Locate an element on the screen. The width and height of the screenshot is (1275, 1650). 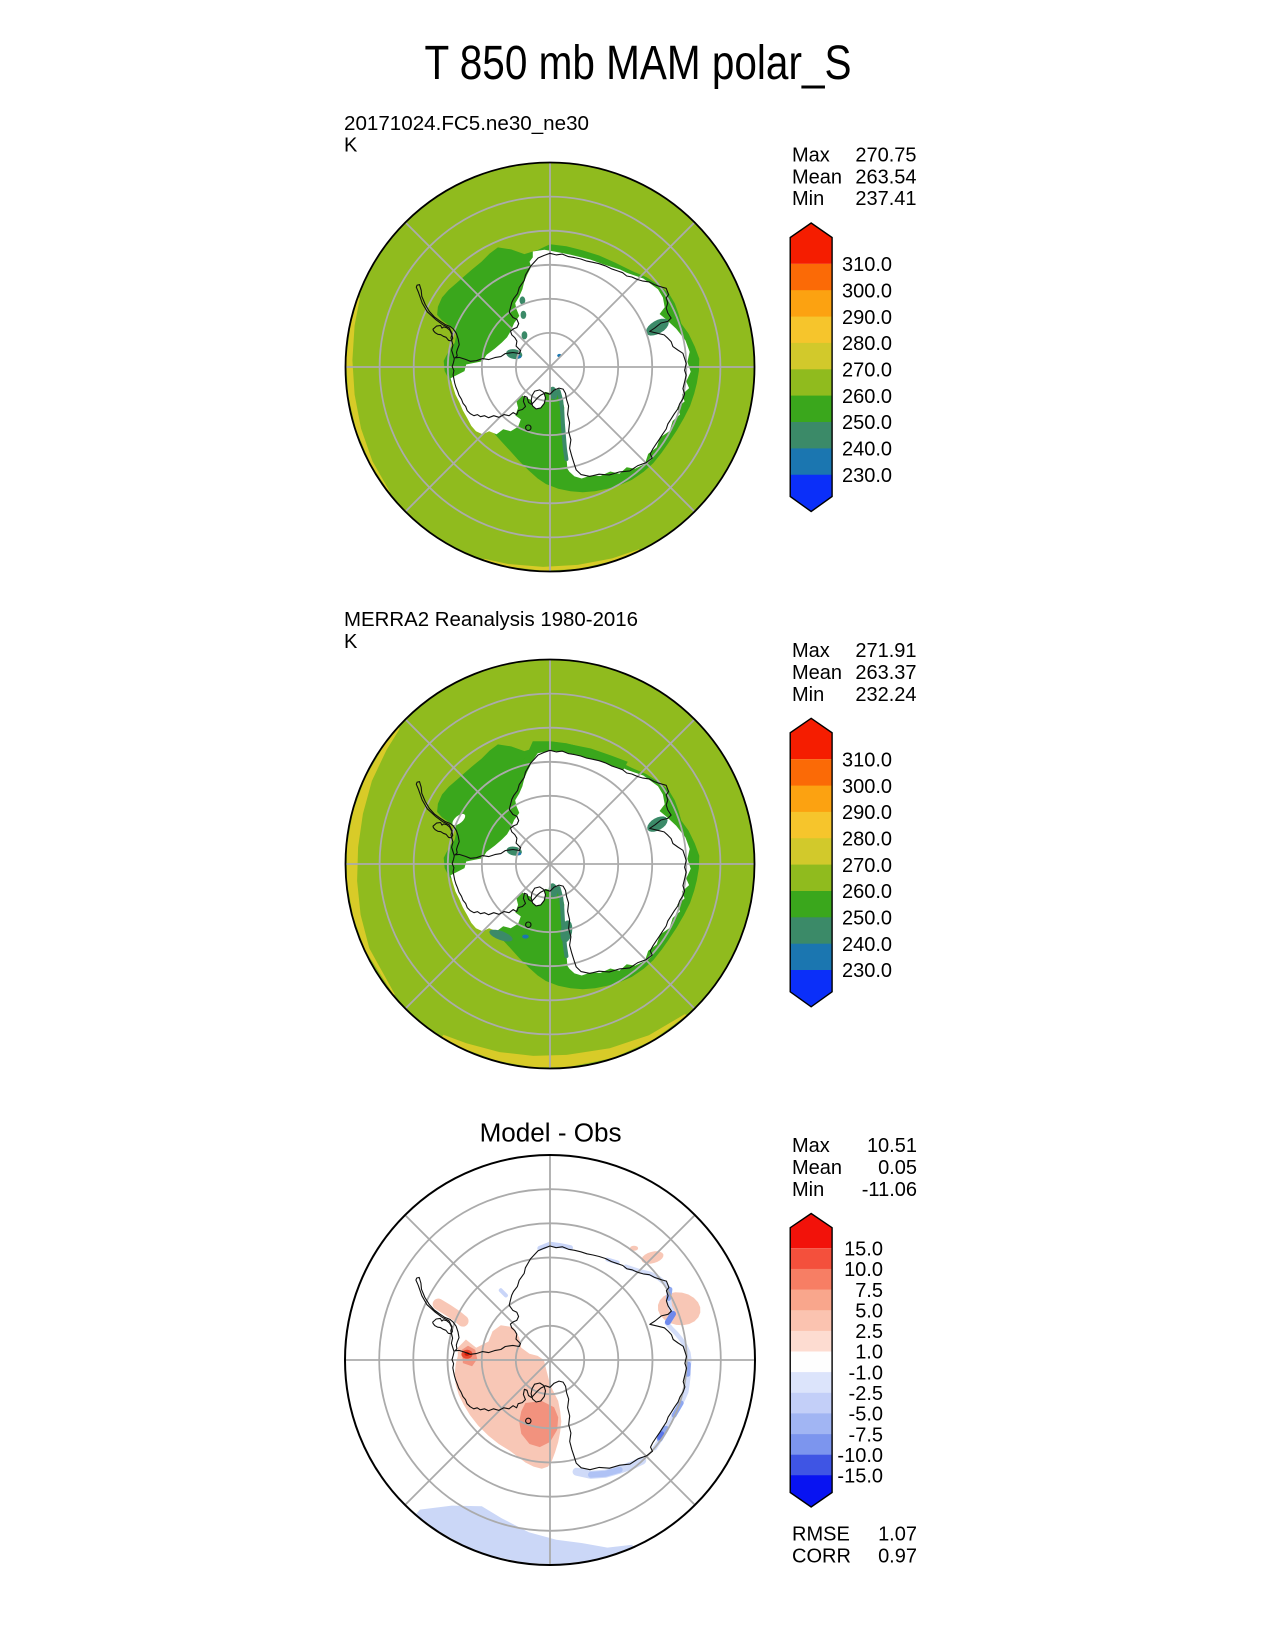
svg-text: 1.07 is located at coordinates (897, 1535).